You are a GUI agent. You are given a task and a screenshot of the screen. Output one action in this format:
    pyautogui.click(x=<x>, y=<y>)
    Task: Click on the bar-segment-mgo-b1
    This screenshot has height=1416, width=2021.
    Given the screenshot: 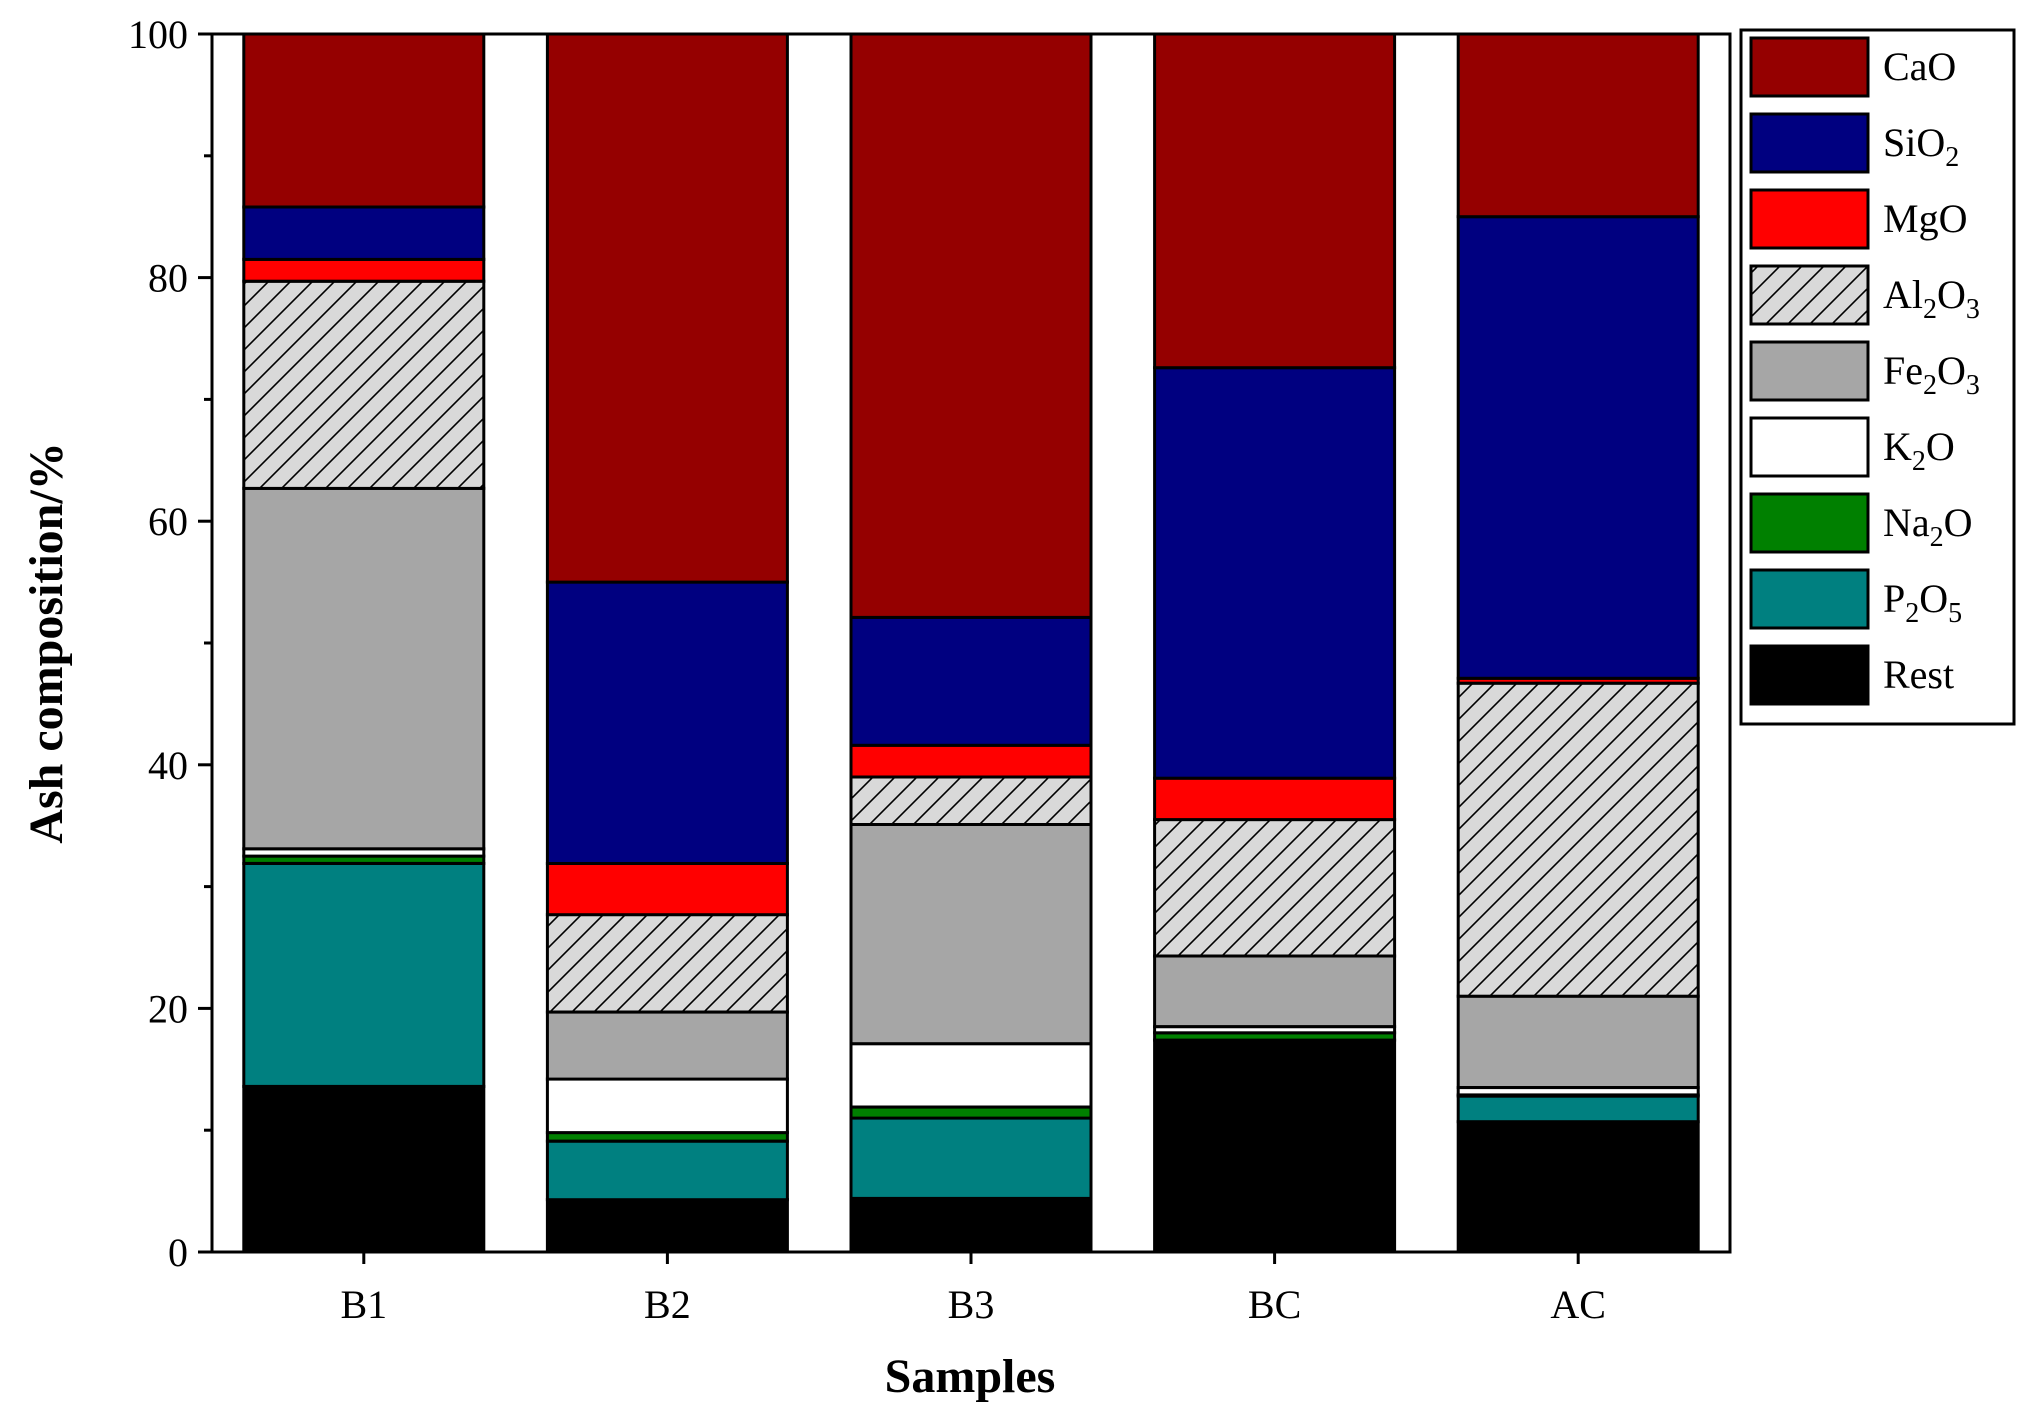 What is the action you would take?
    pyautogui.click(x=364, y=270)
    